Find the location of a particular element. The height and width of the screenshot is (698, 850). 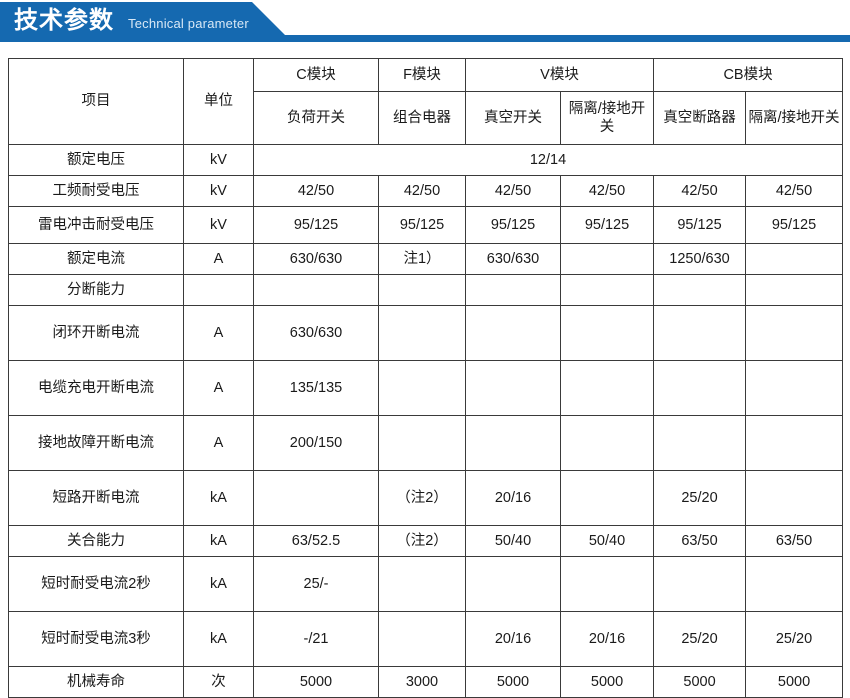

table-row: 额定电流 A 630/630 注1） 630/630 1250/630 is located at coordinates (426, 259).